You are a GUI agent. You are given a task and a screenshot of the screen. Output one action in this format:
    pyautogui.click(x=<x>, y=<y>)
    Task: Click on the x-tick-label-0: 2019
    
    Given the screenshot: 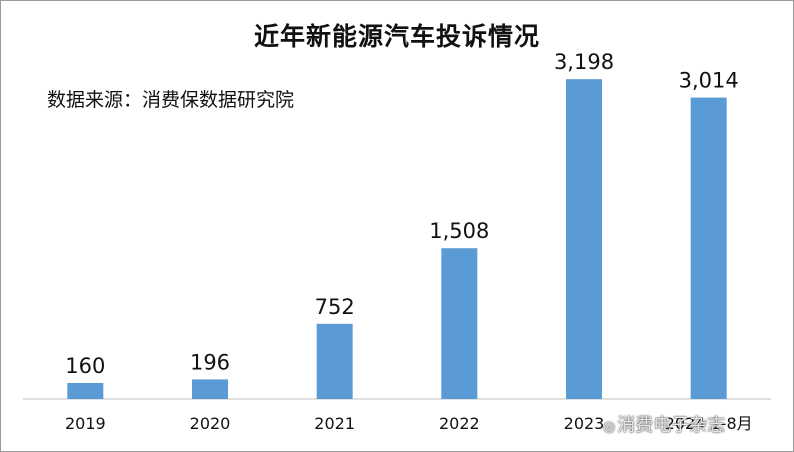 What is the action you would take?
    pyautogui.click(x=85, y=423)
    